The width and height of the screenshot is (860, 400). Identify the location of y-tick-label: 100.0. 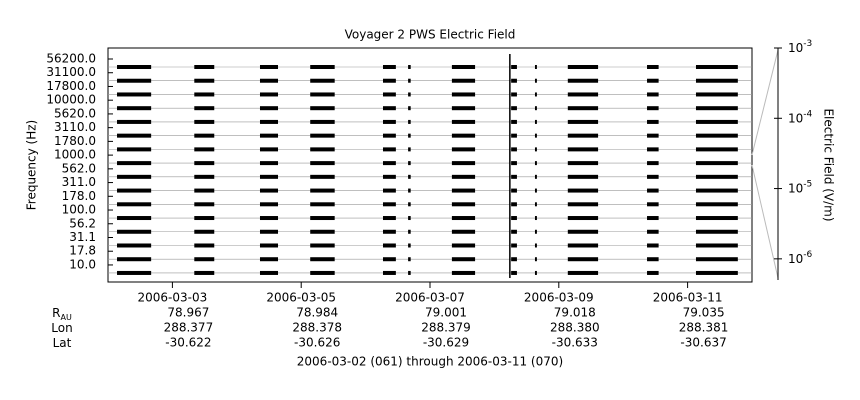
(79, 210).